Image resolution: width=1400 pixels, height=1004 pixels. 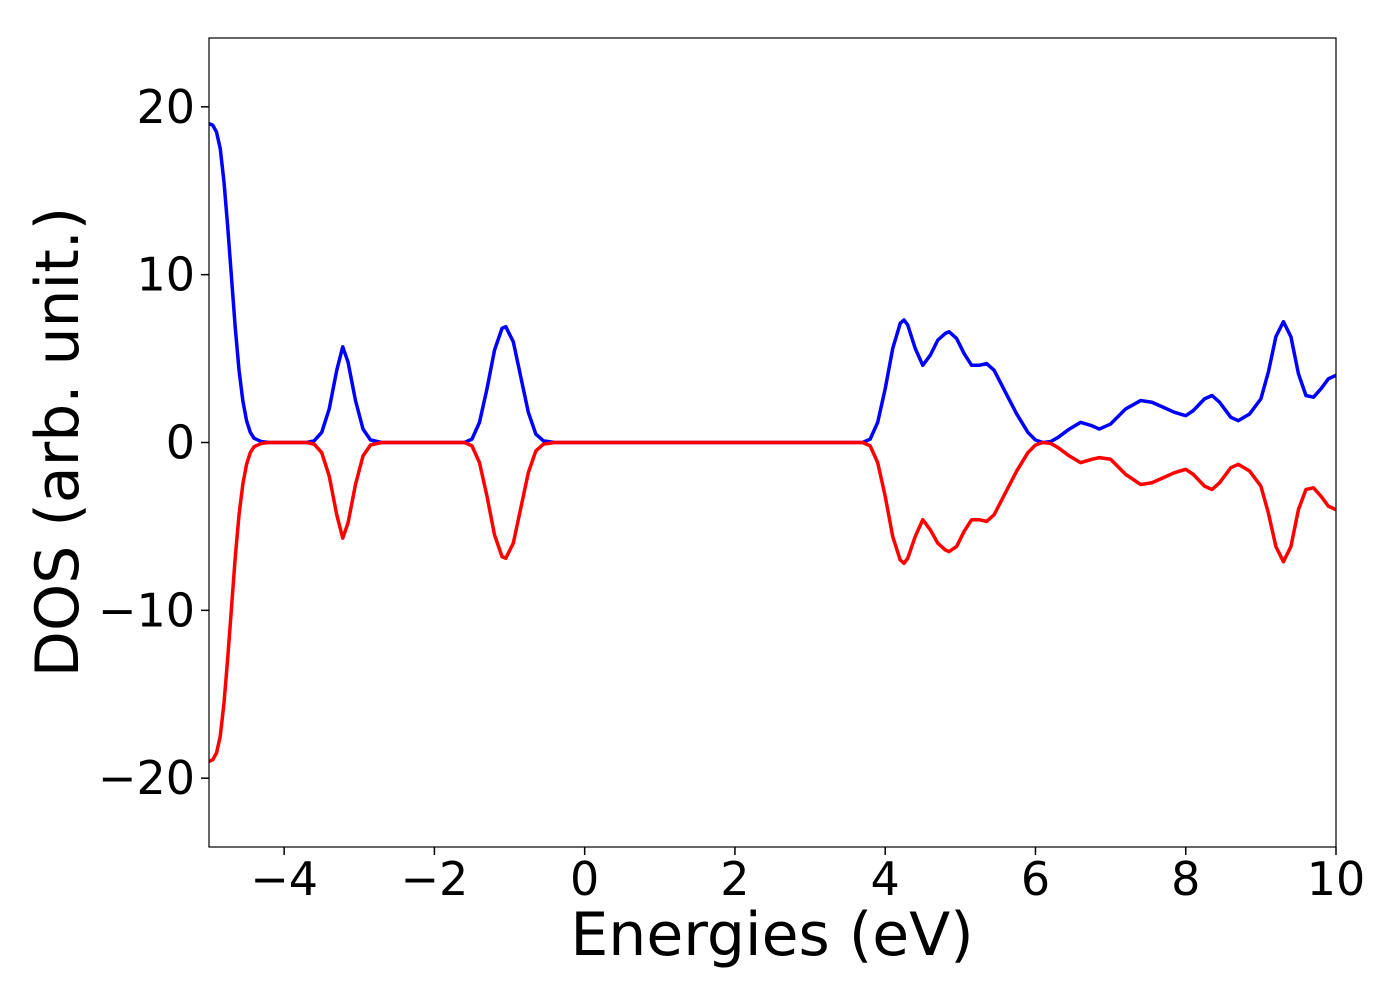 I want to click on x-tick-label: 4, so click(x=885, y=879).